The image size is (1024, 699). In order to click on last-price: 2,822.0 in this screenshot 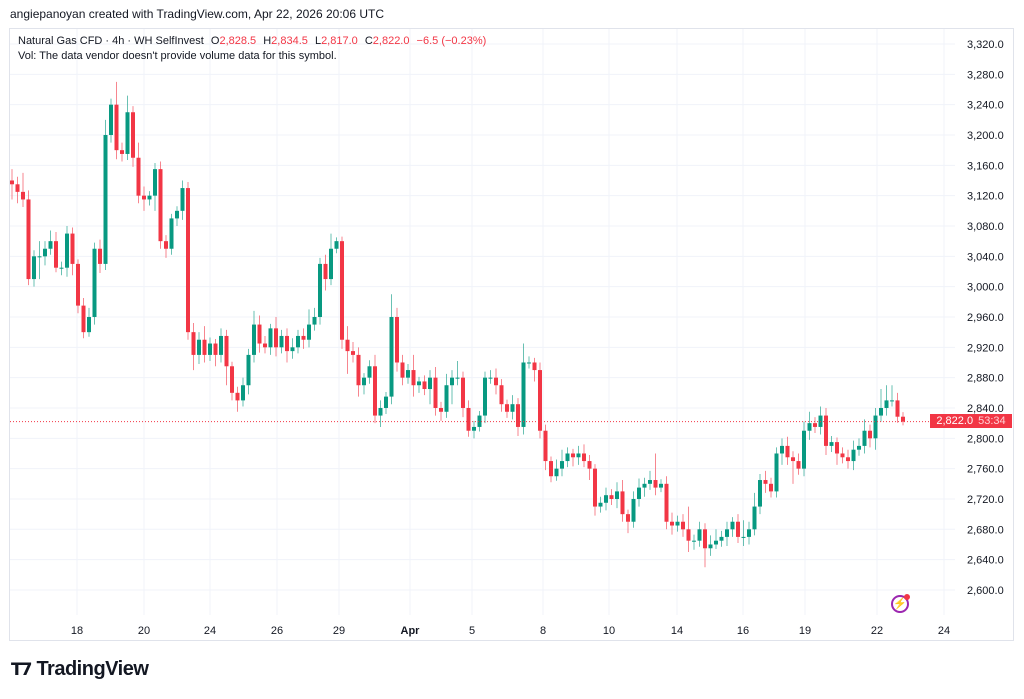, I will do `click(955, 421)`.